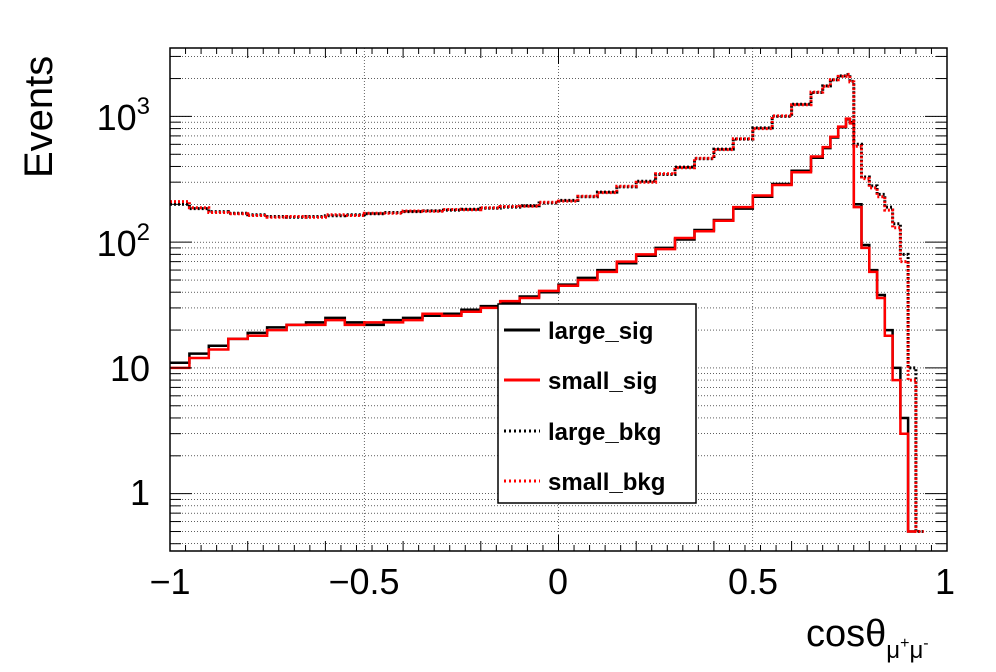 The height and width of the screenshot is (672, 996). I want to click on legend: large_sig small_sig large_bkg small_bkg, so click(597, 403).